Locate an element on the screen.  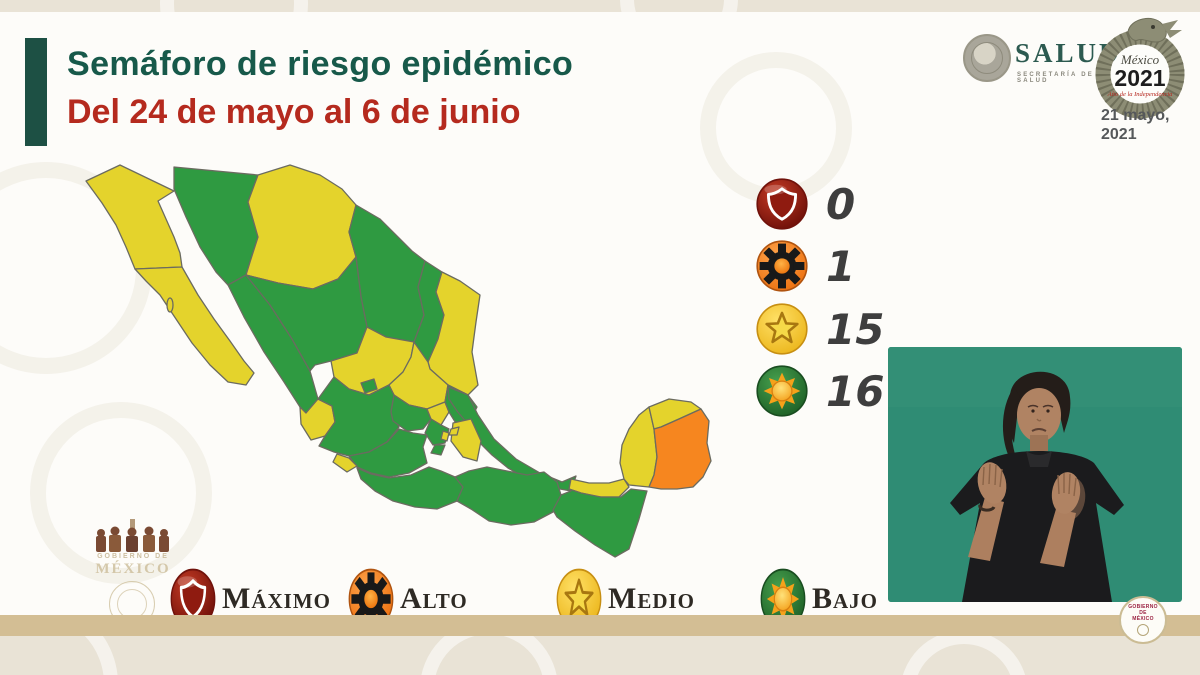
interpreter-figure is located at coordinates (1035, 474).